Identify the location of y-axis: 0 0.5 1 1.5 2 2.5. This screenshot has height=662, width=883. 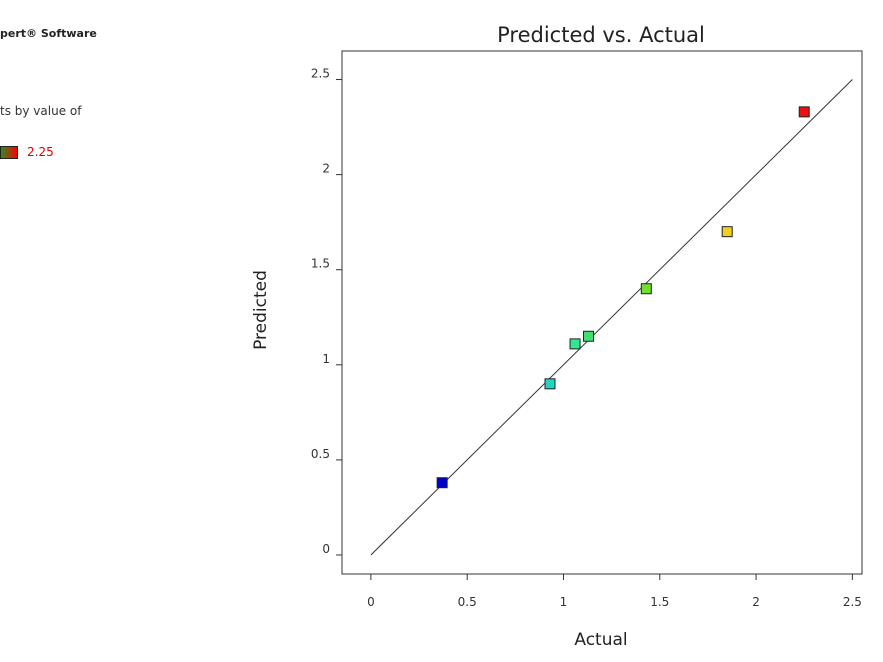
(326, 311).